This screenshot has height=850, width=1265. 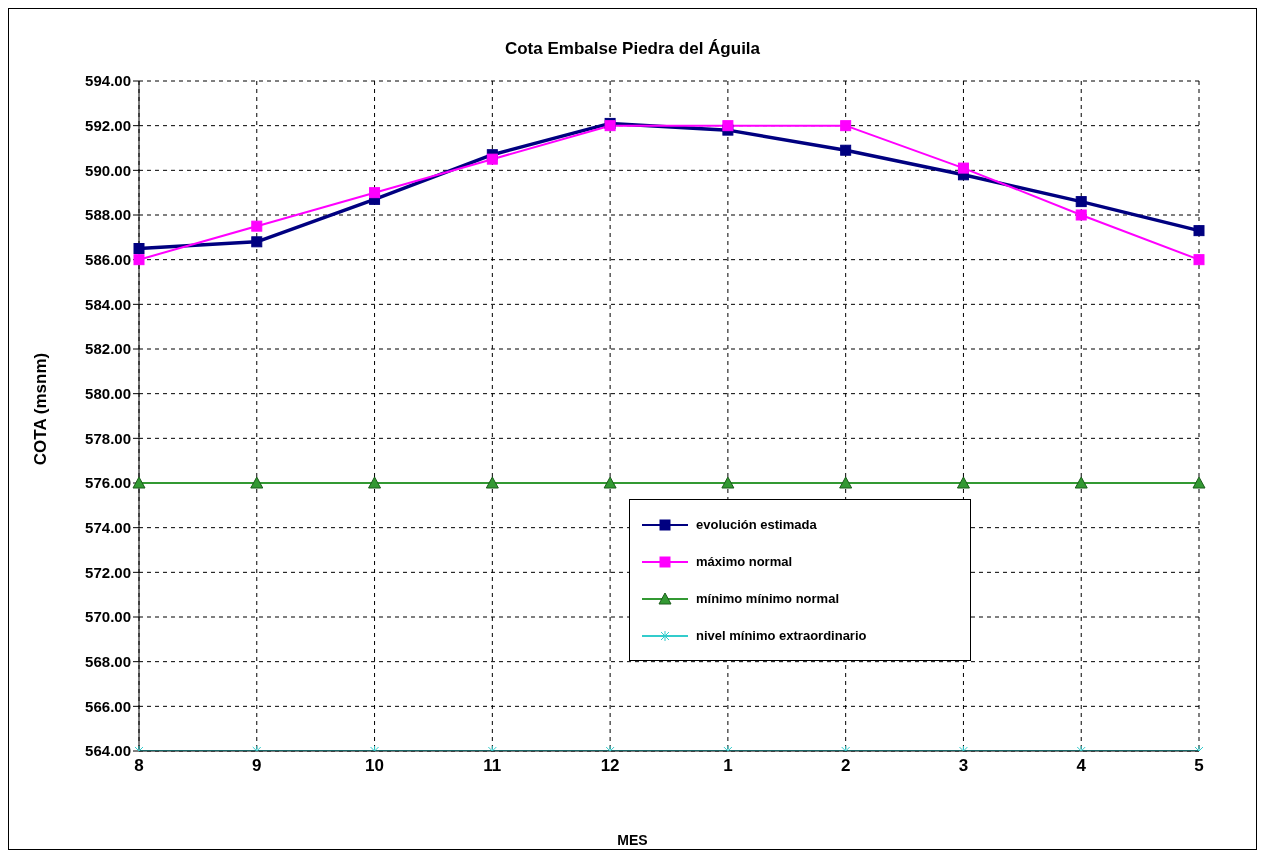 What do you see at coordinates (610, 766) in the screenshot?
I see `x-tick-label: 12` at bounding box center [610, 766].